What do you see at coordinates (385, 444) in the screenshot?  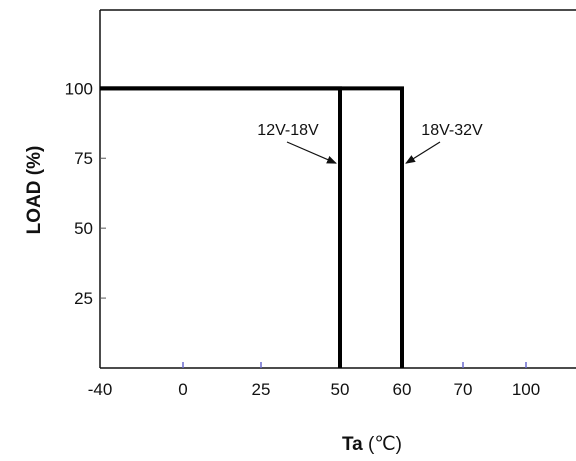 I see `x-axis-title-unit: (℃)` at bounding box center [385, 444].